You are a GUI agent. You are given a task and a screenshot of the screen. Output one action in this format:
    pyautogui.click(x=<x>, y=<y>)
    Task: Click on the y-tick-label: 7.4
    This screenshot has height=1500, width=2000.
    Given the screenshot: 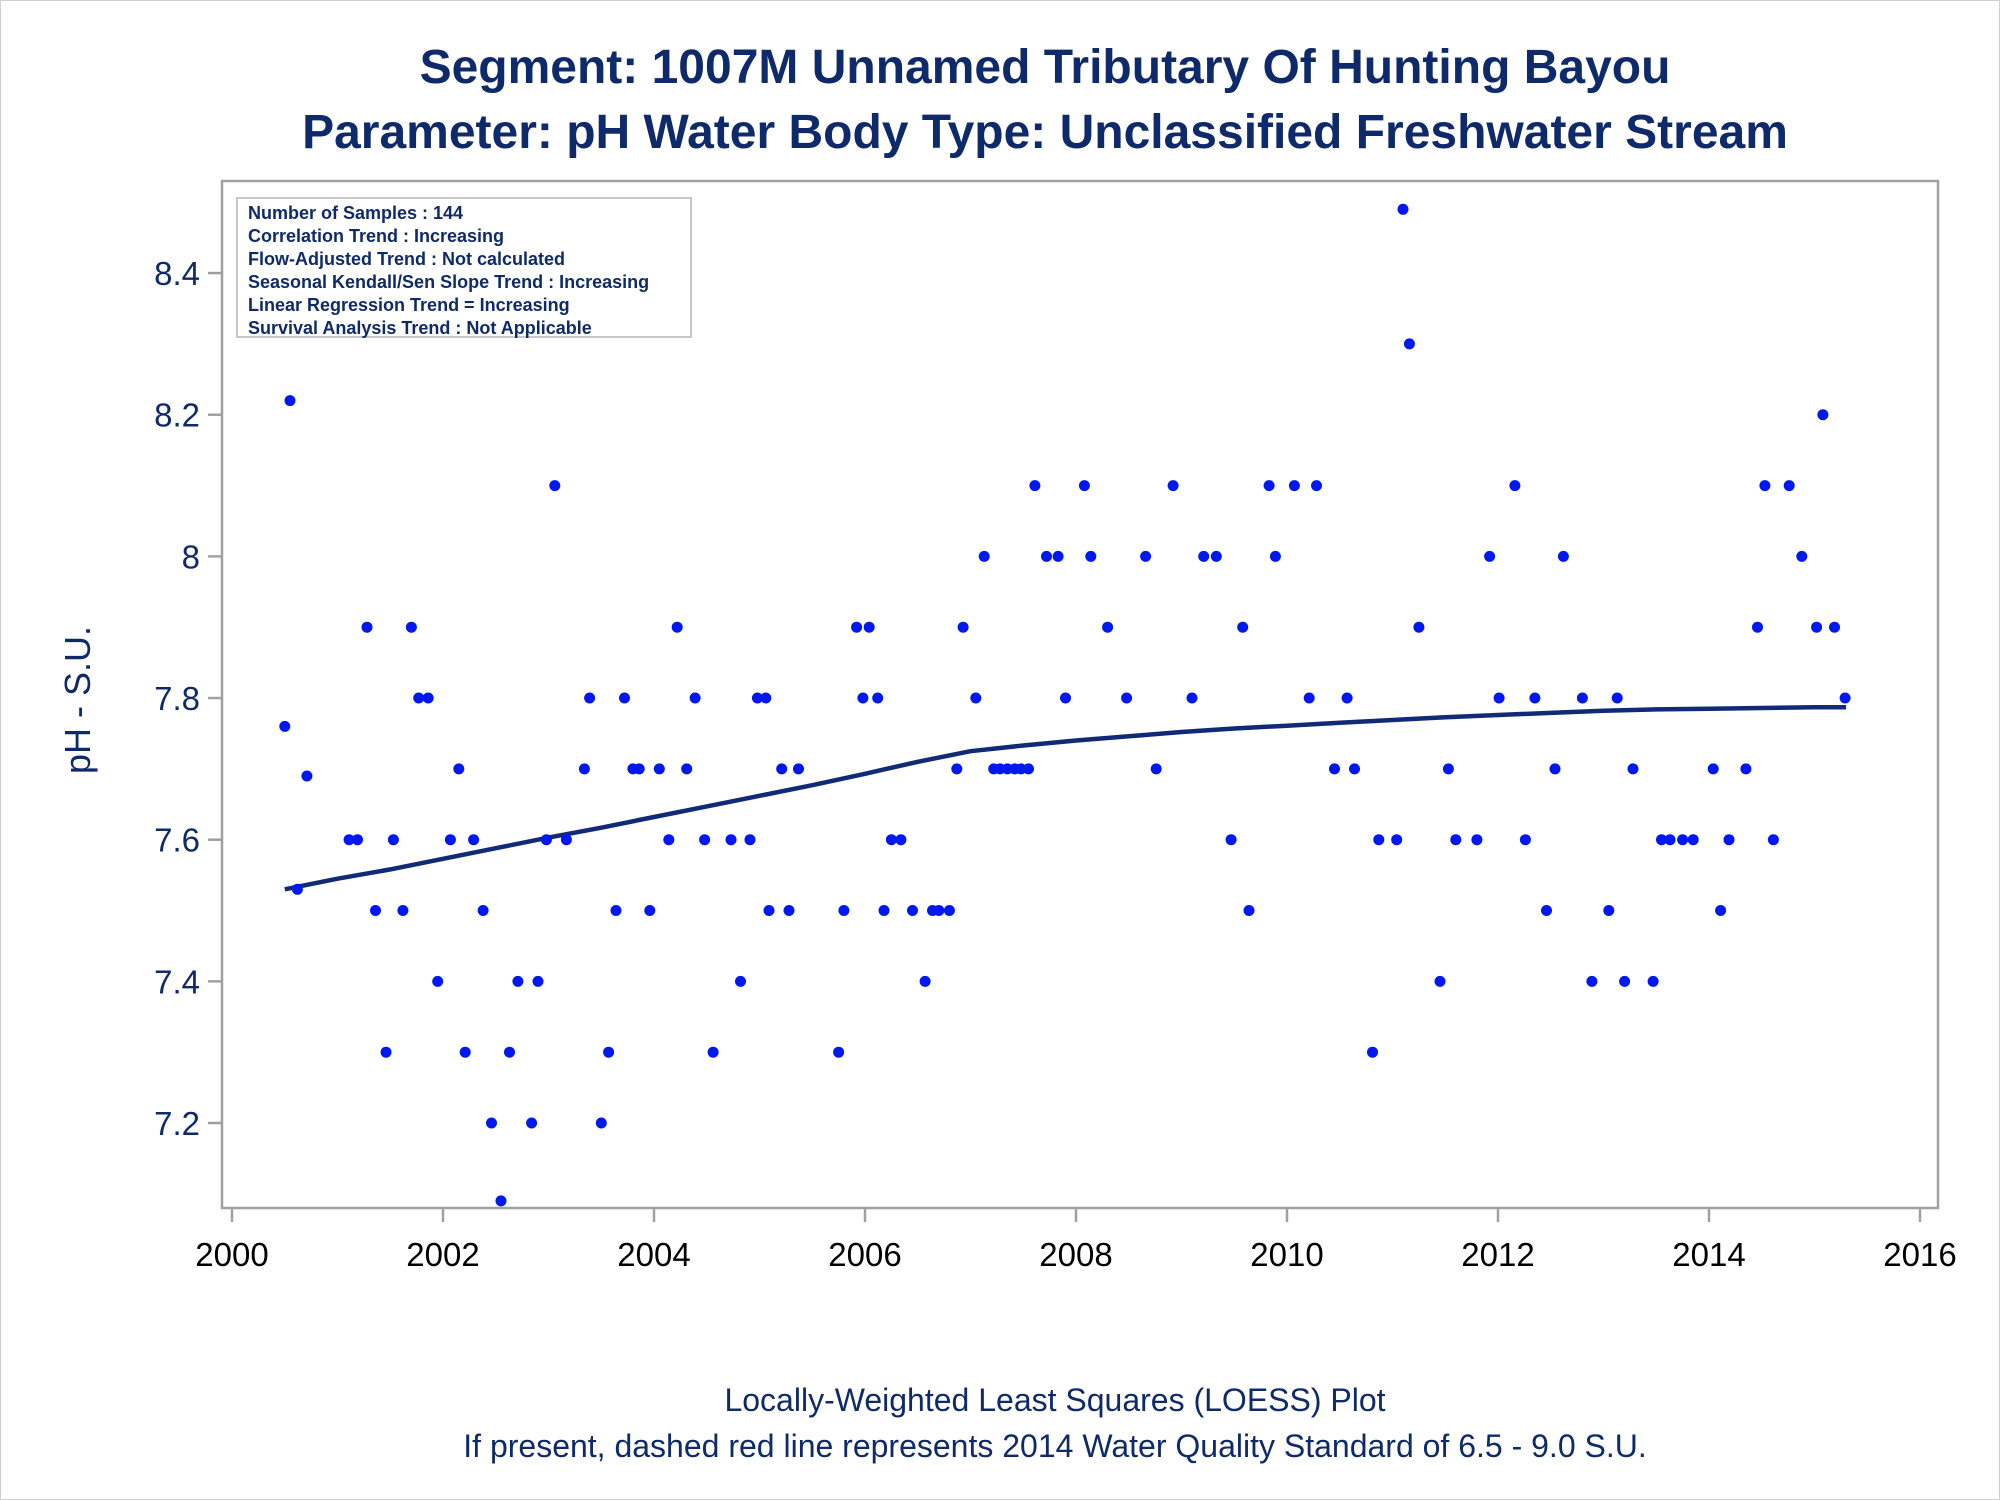 What is the action you would take?
    pyautogui.click(x=177, y=981)
    